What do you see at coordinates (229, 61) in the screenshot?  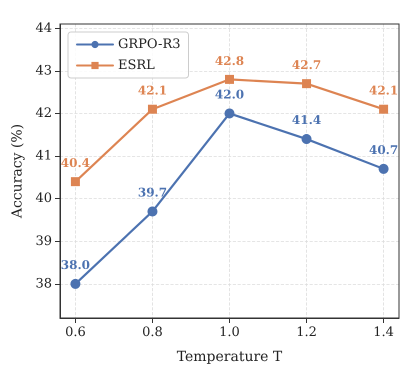 I see `data-label: 42.8` at bounding box center [229, 61].